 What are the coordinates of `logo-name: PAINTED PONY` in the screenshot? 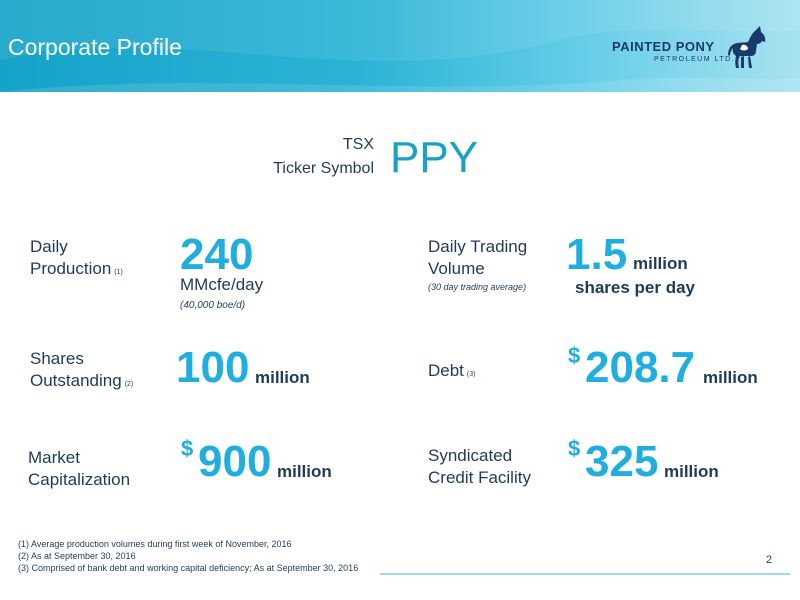 It's located at (663, 46).